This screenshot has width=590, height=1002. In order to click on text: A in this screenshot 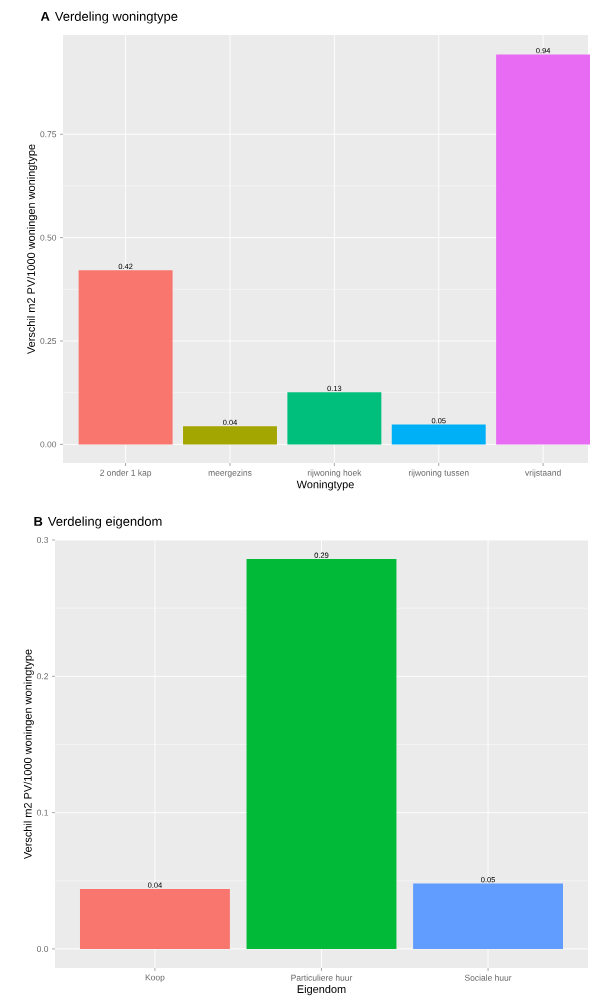, I will do `click(45, 16)`.